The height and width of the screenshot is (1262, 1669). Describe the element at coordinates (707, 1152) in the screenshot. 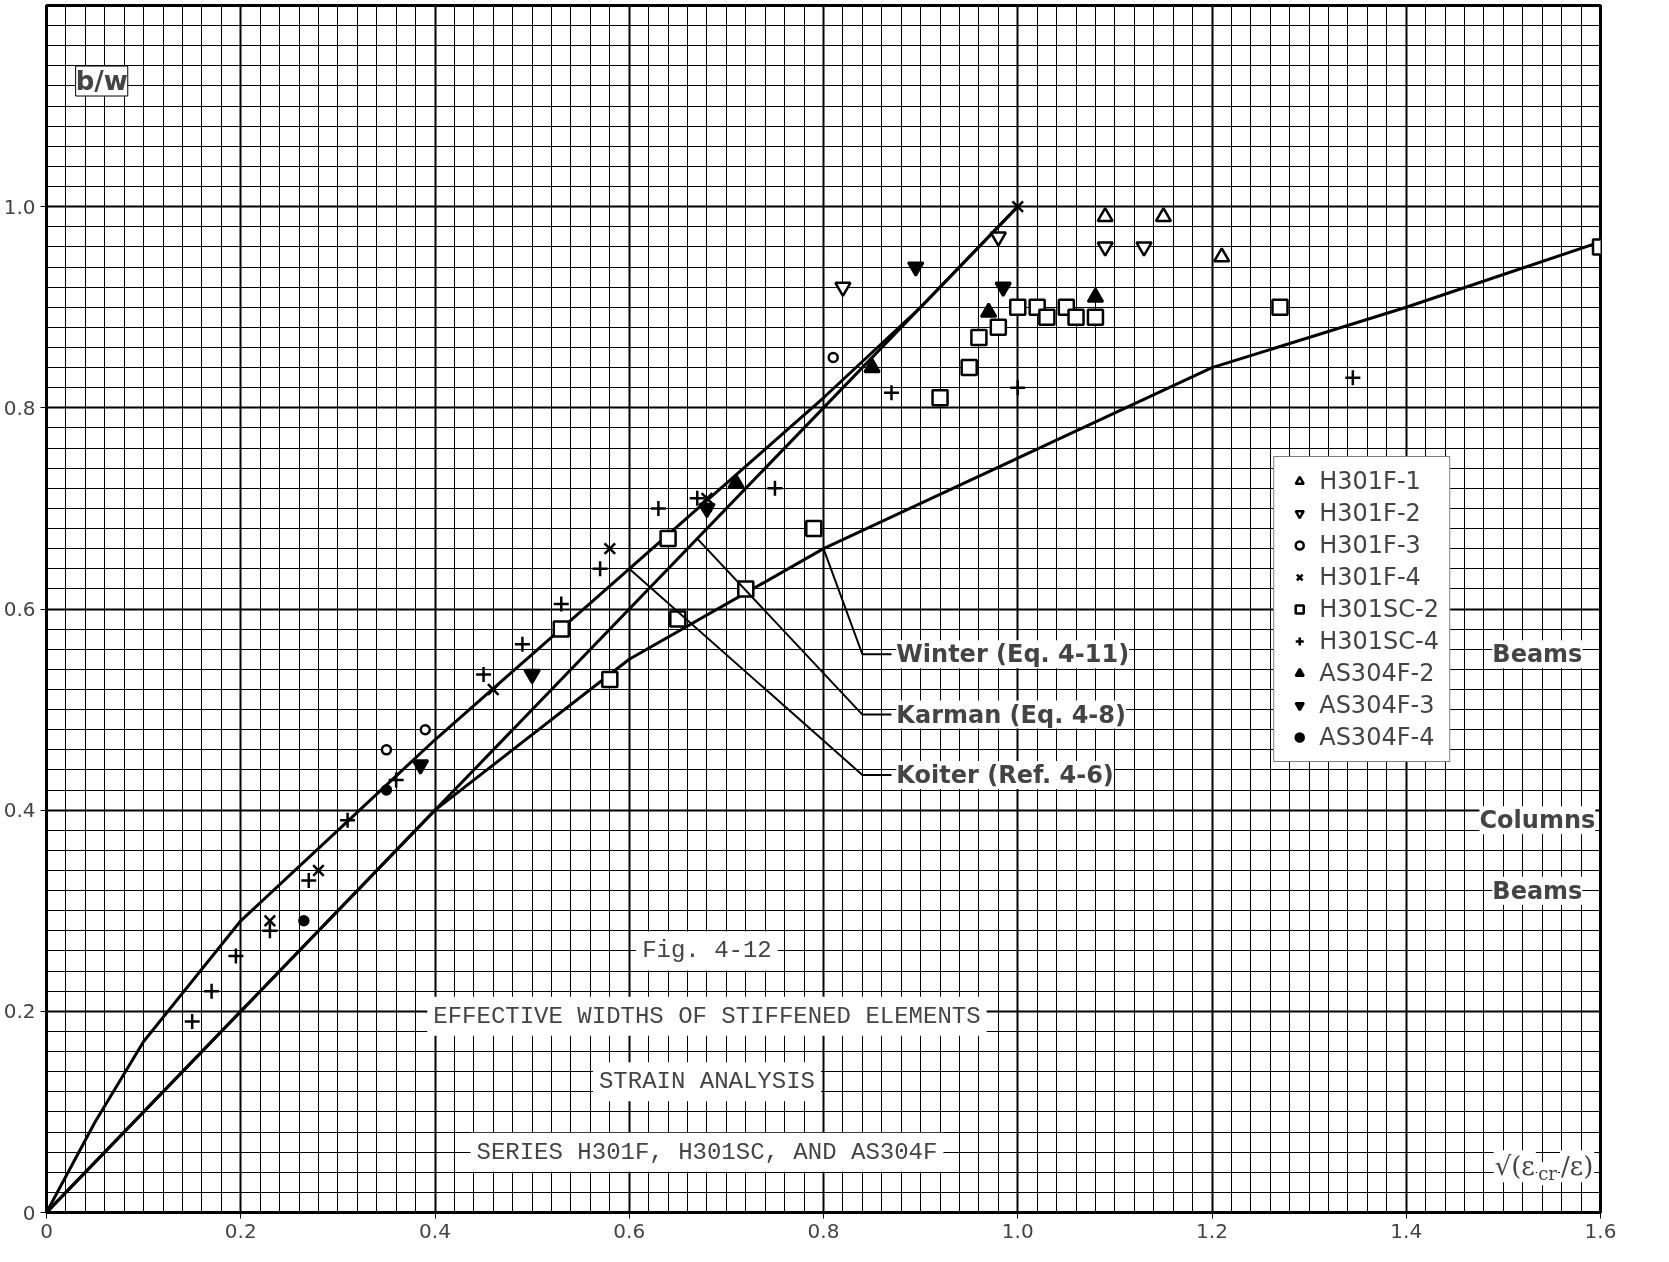

I see `annotation: SERIES H301F, H301SC, AND AS304F` at that location.